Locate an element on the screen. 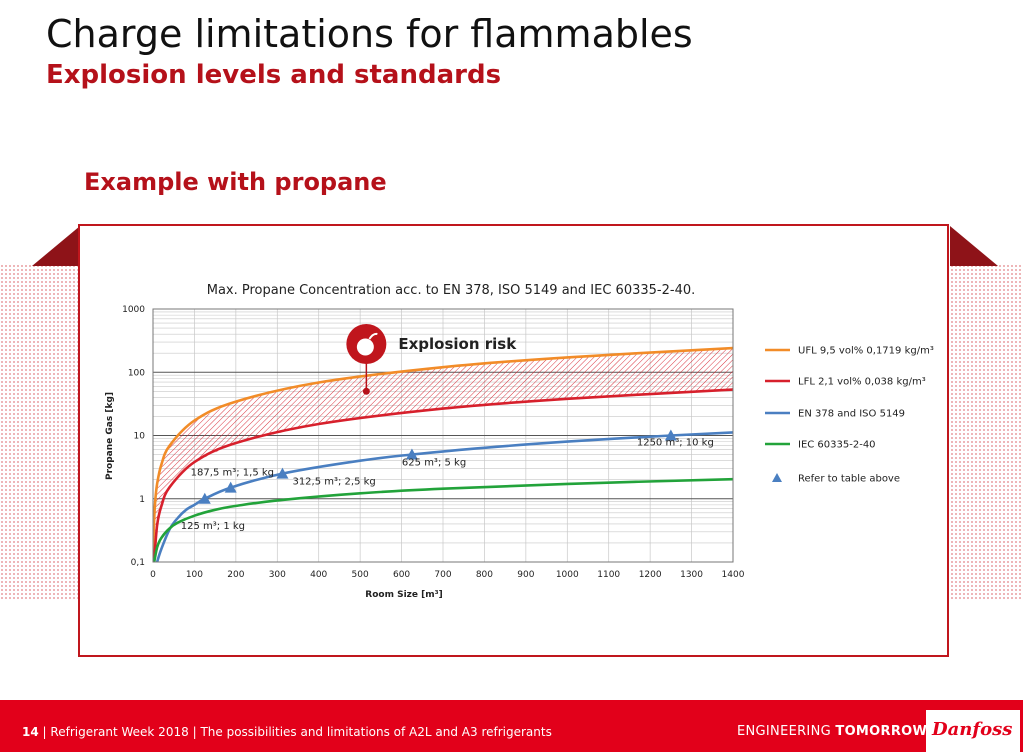  data-label: 1250 m³; 10 kg is located at coordinates (675, 443).